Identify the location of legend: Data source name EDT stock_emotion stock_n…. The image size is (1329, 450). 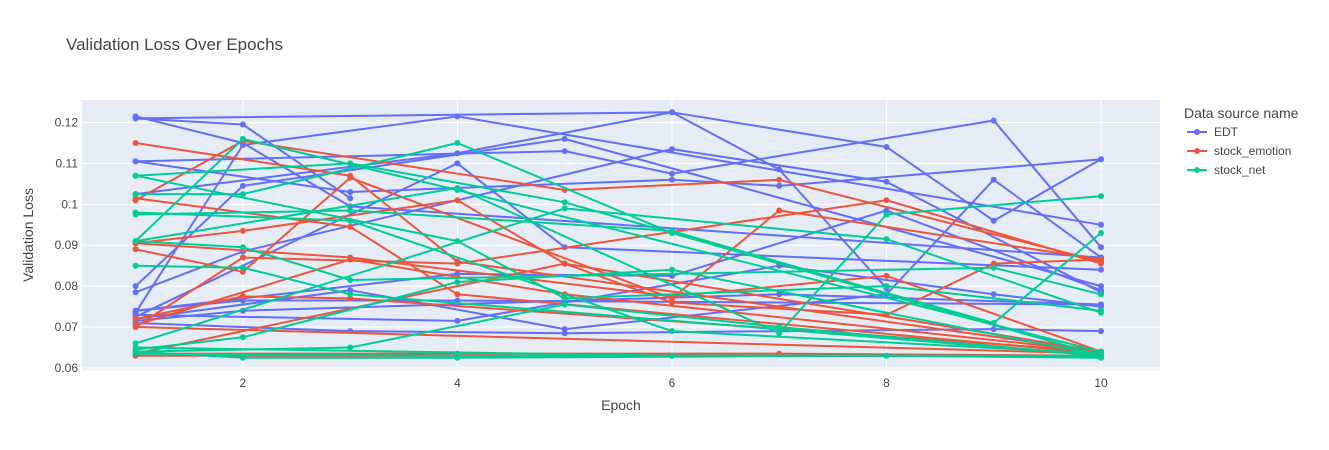
(1241, 141).